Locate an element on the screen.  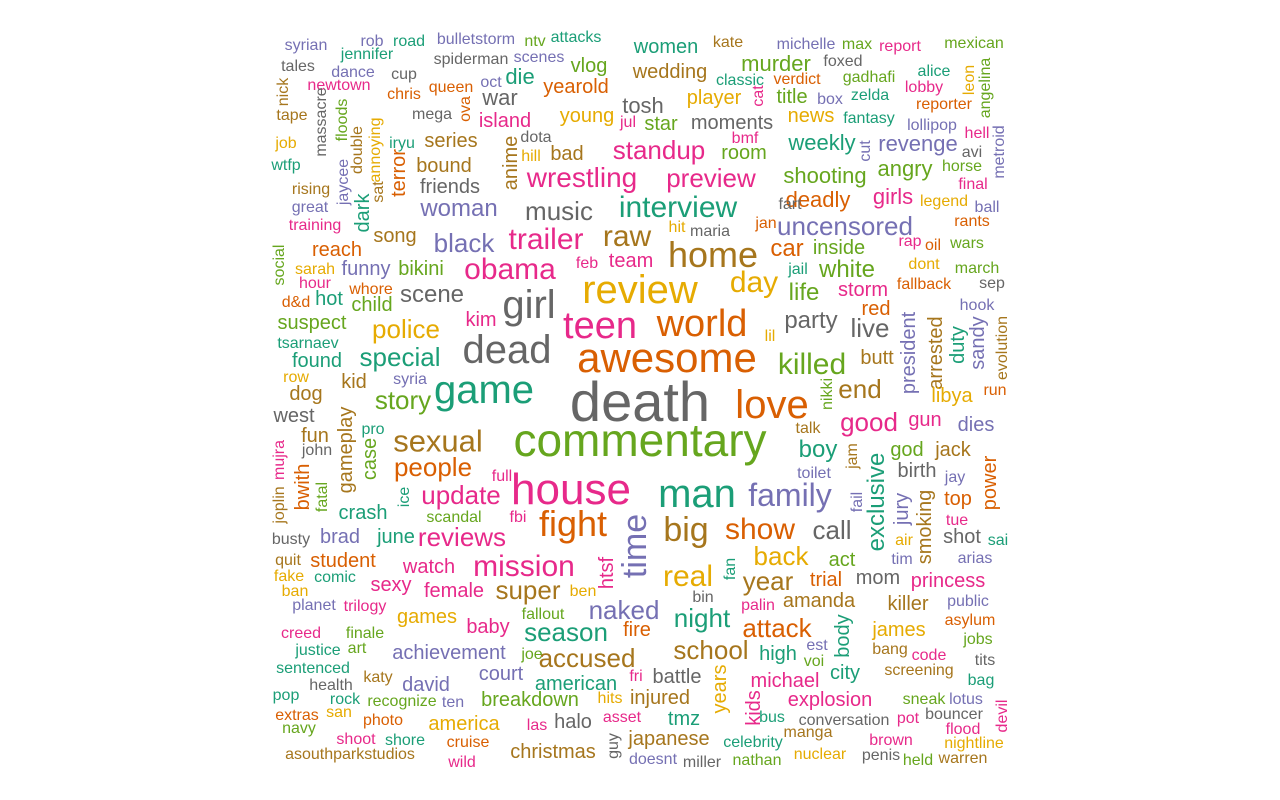
word: ova is located at coordinates (465, 109).